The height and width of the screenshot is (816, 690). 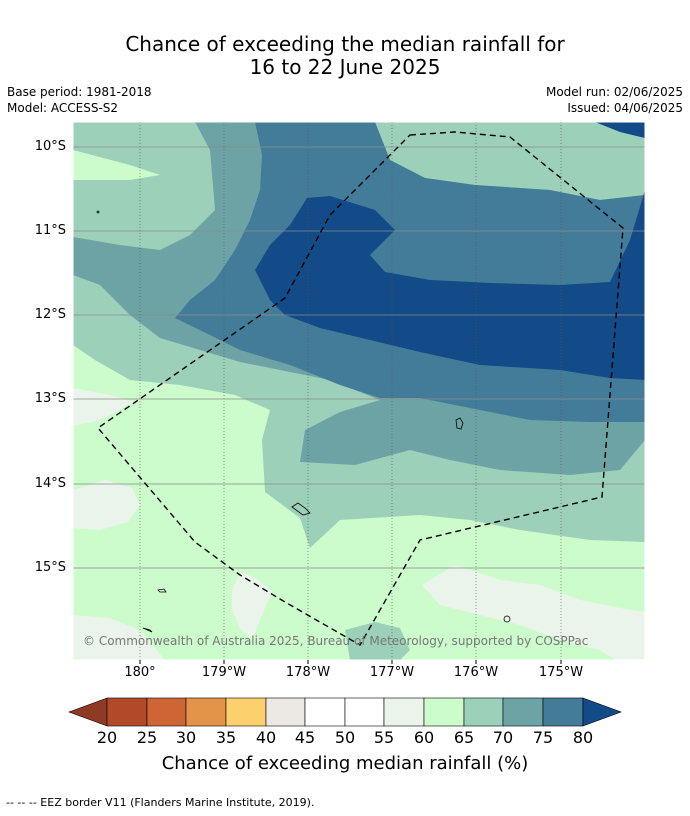 I want to click on colorbar-tick-70: 70, so click(x=503, y=737).